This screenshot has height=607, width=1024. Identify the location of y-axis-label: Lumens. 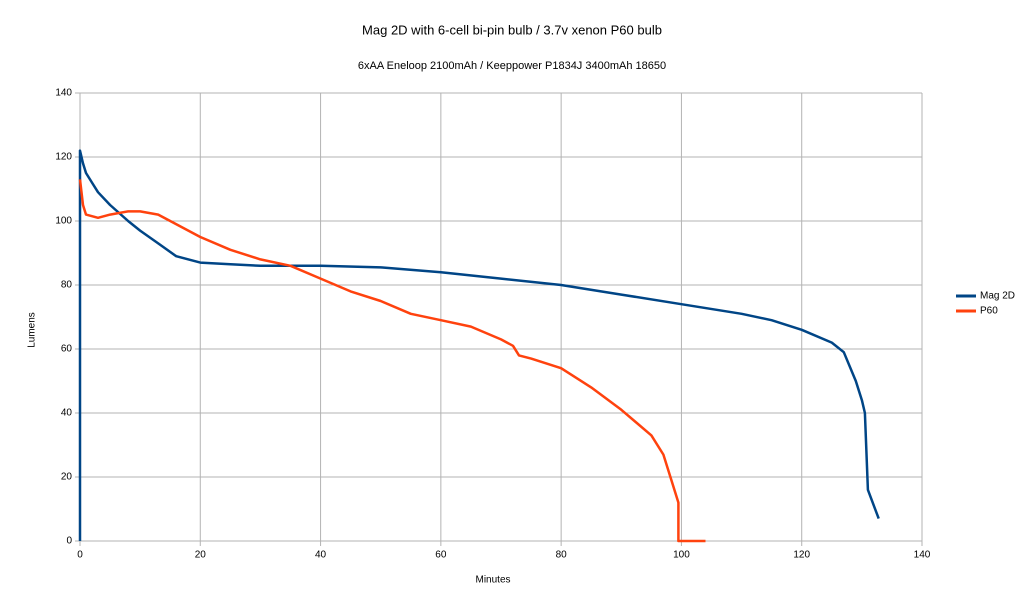
(32, 330).